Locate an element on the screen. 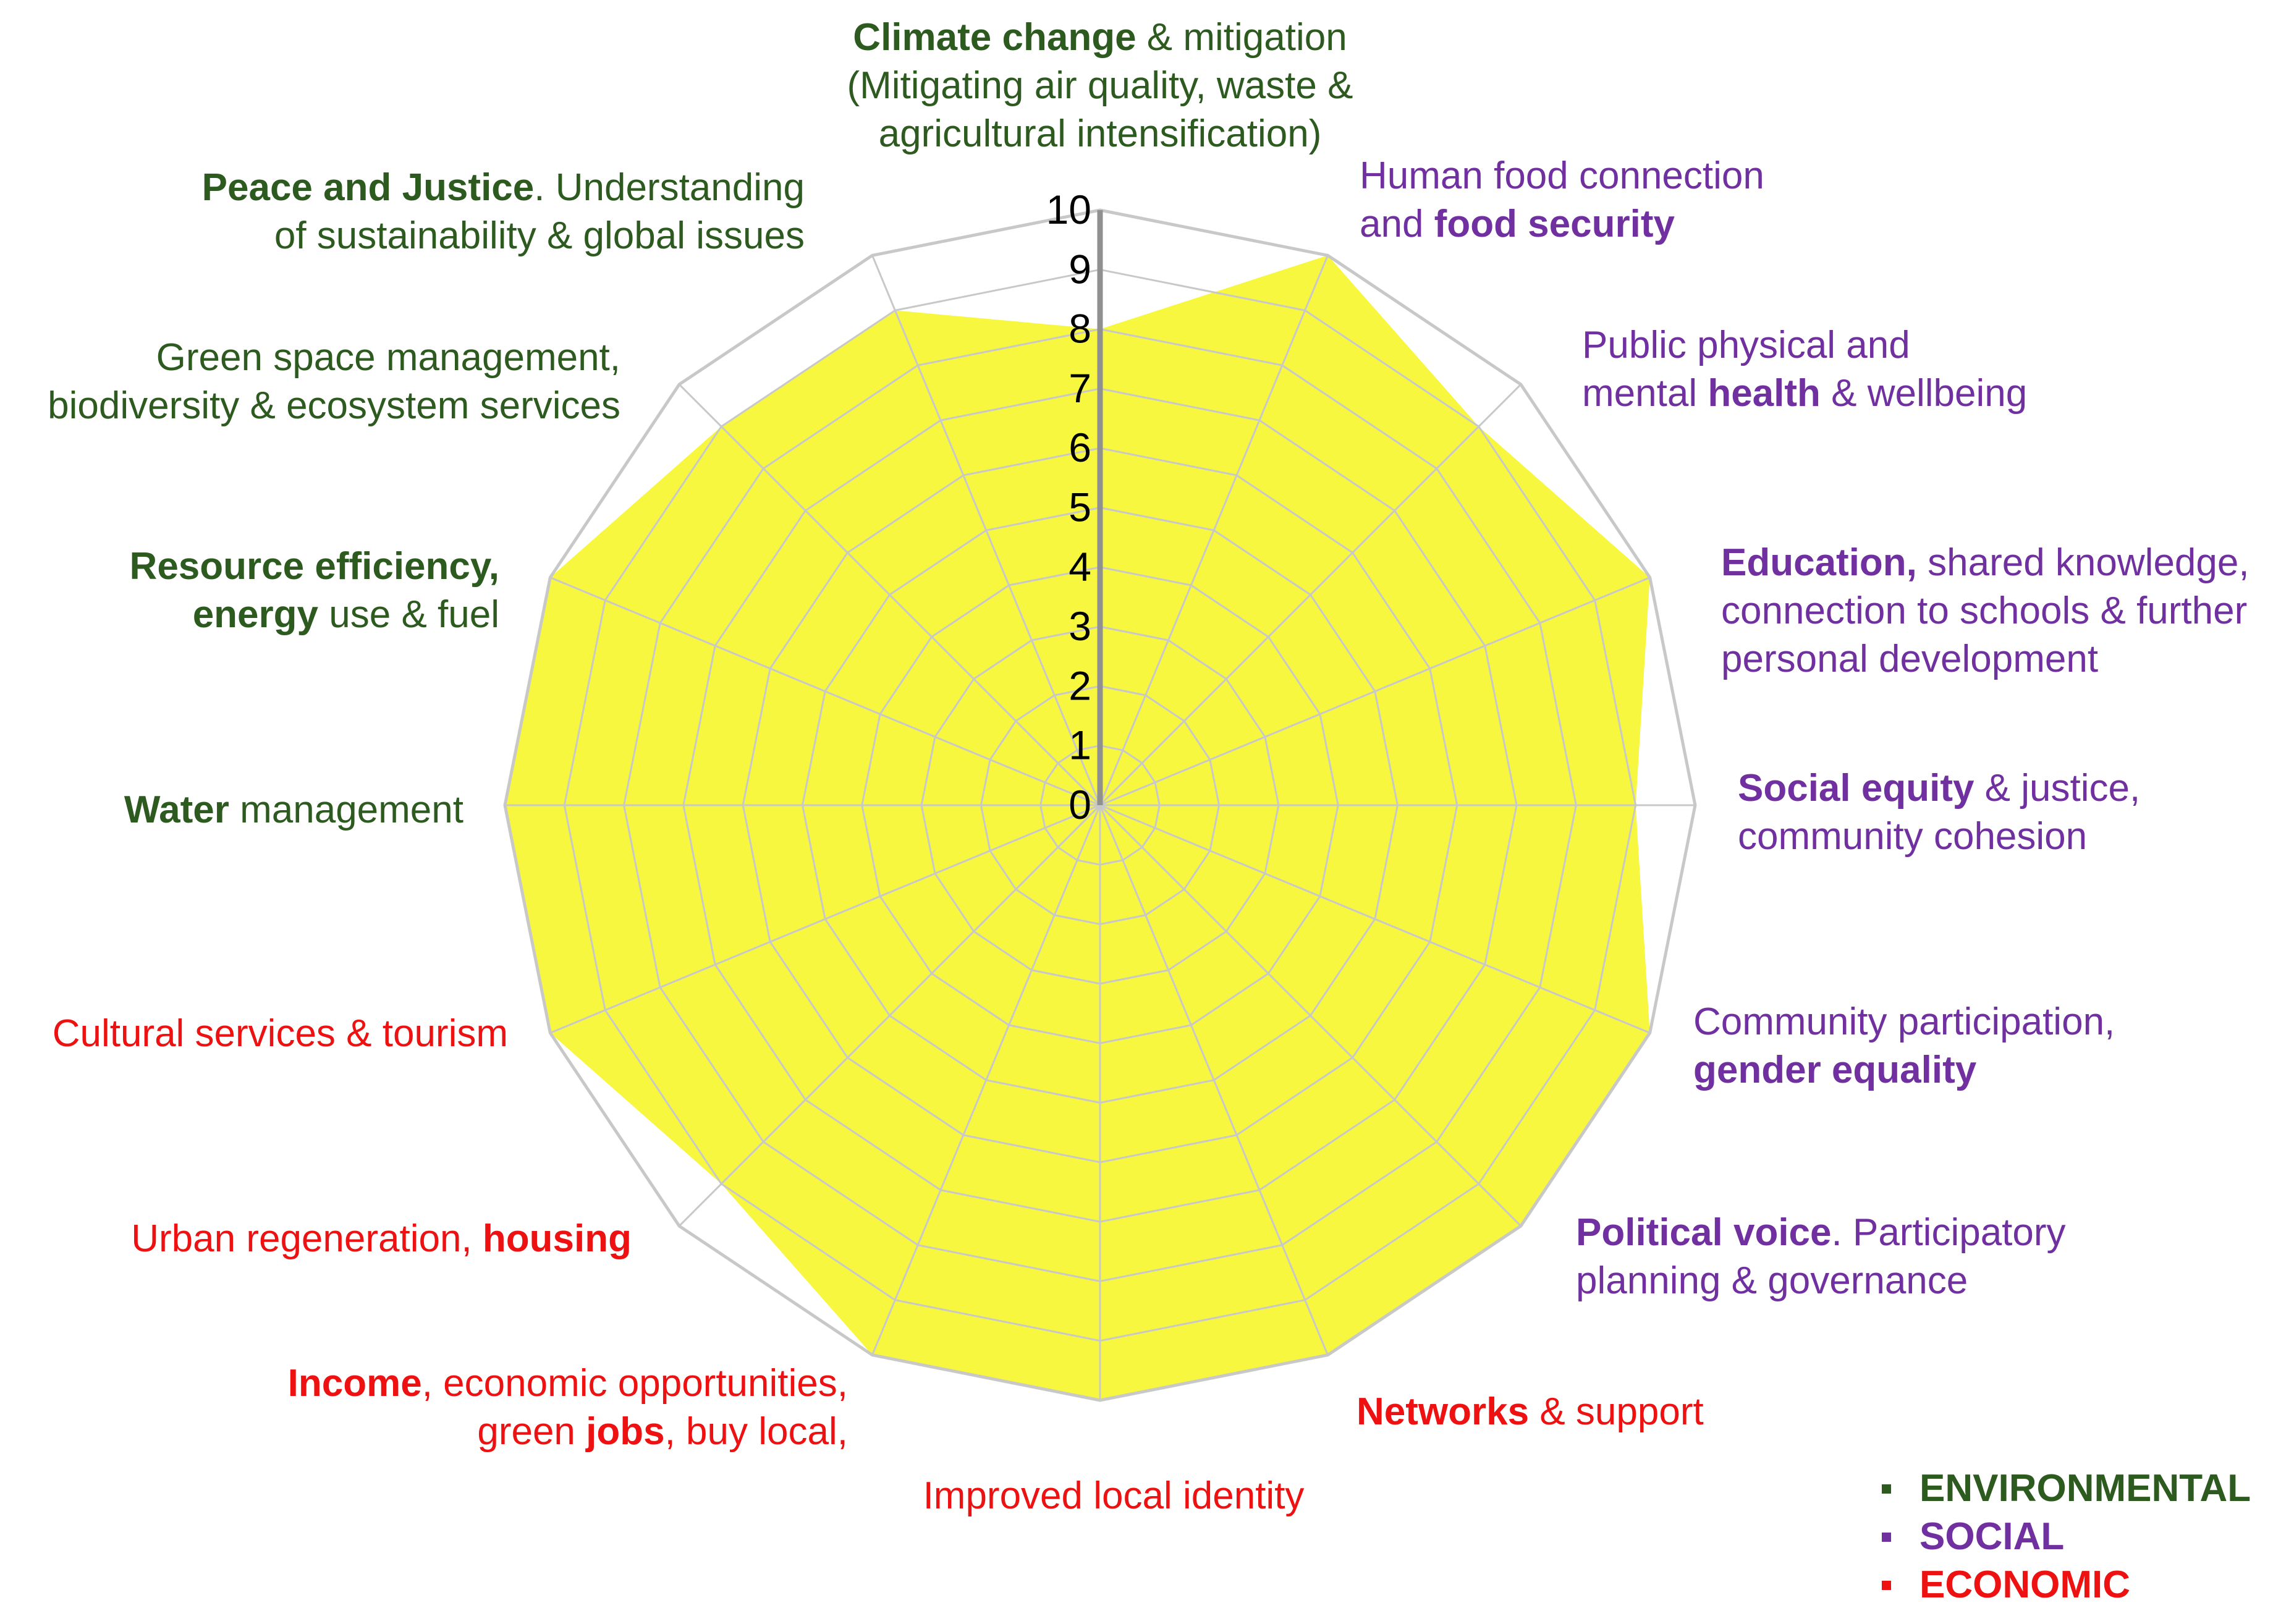 The width and height of the screenshot is (2294, 1624). axis-label-line: of sustainability & global issues is located at coordinates (503, 236).